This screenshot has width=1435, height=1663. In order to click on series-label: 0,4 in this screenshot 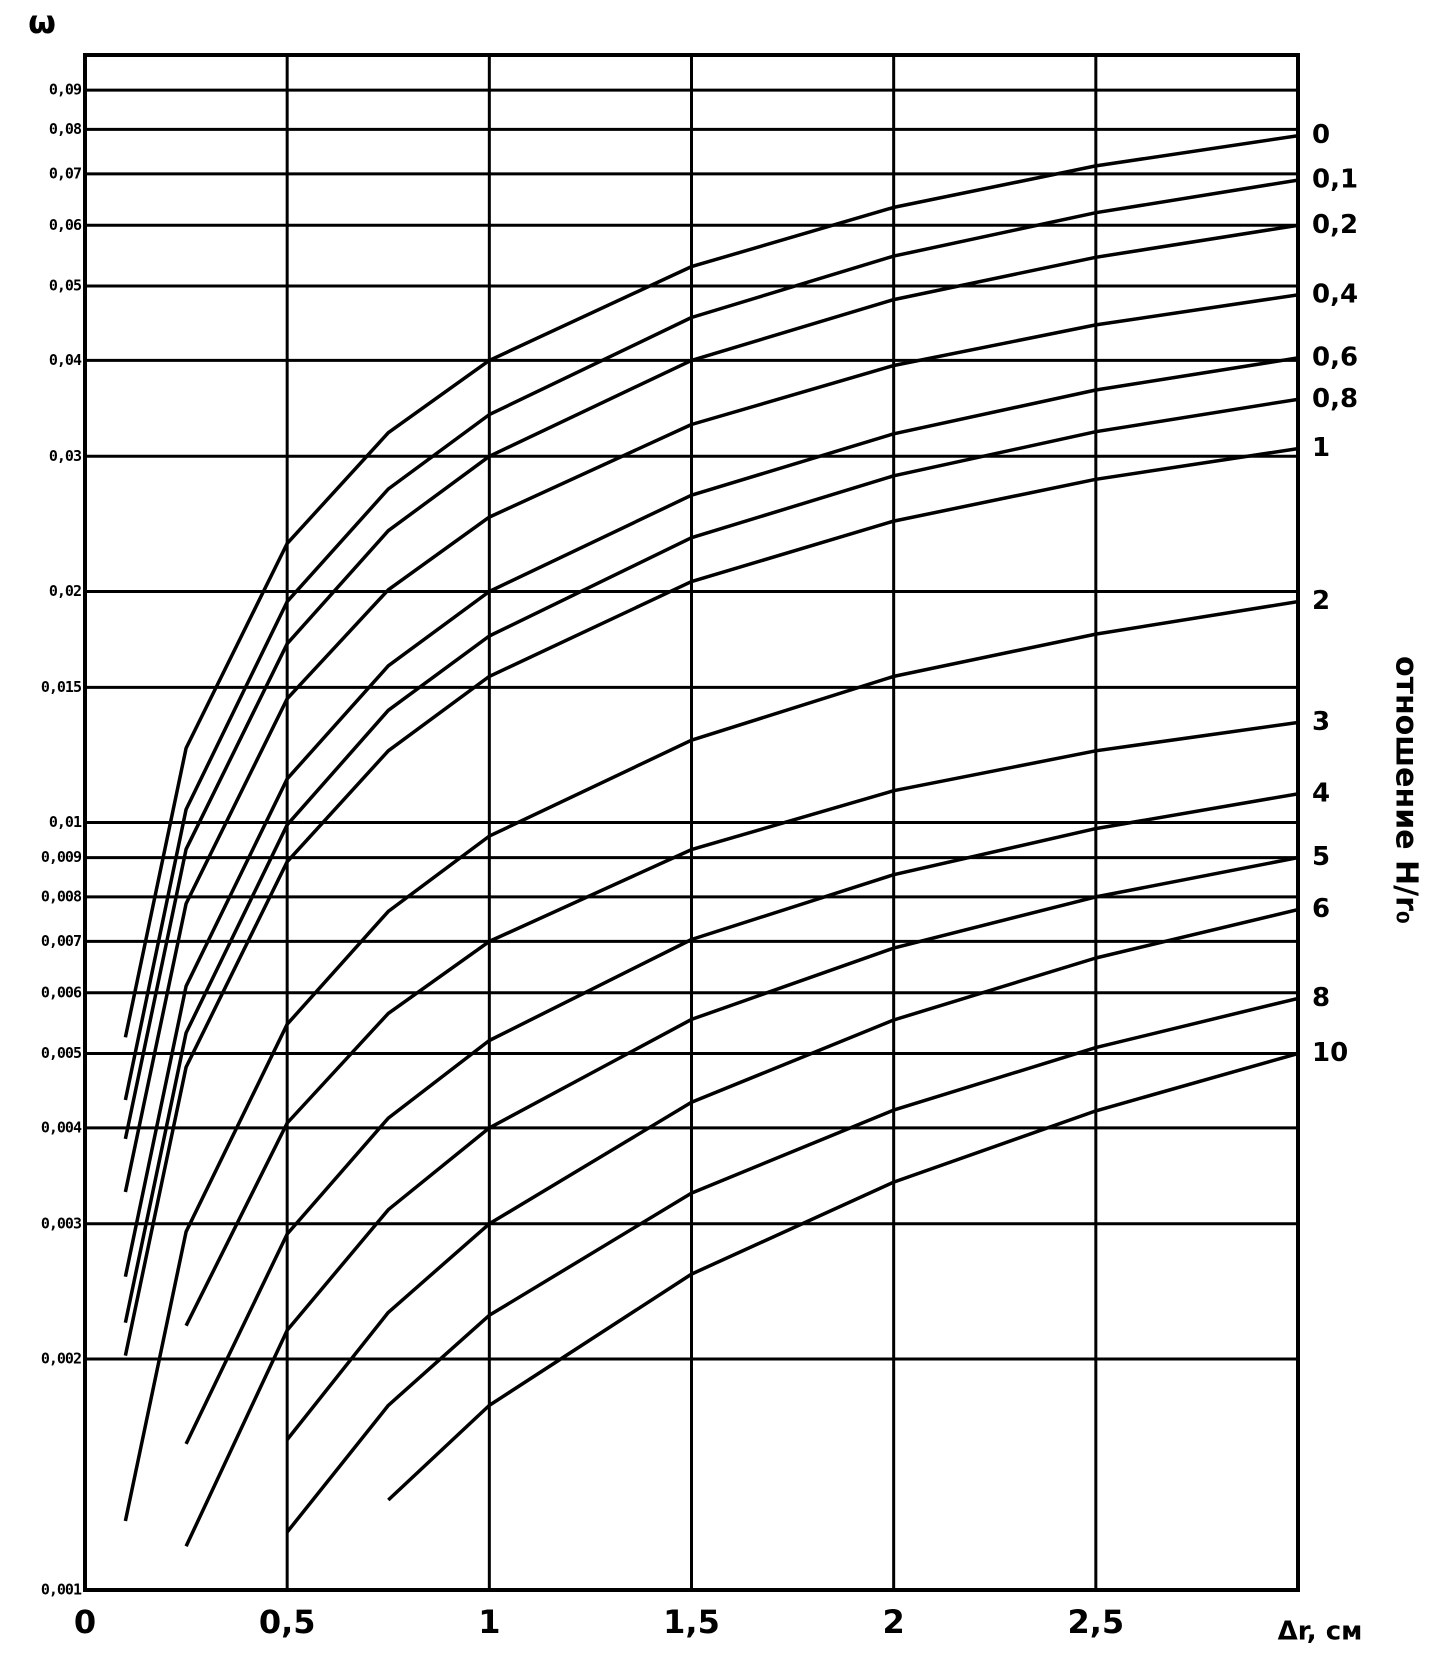, I will do `click(1335, 294)`.